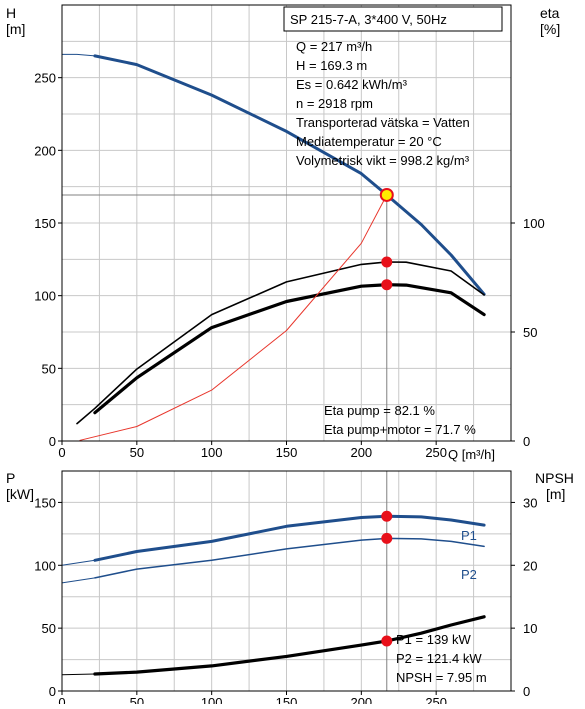  Describe the element at coordinates (387, 641) in the screenshot. I see `marker-npsh` at that location.